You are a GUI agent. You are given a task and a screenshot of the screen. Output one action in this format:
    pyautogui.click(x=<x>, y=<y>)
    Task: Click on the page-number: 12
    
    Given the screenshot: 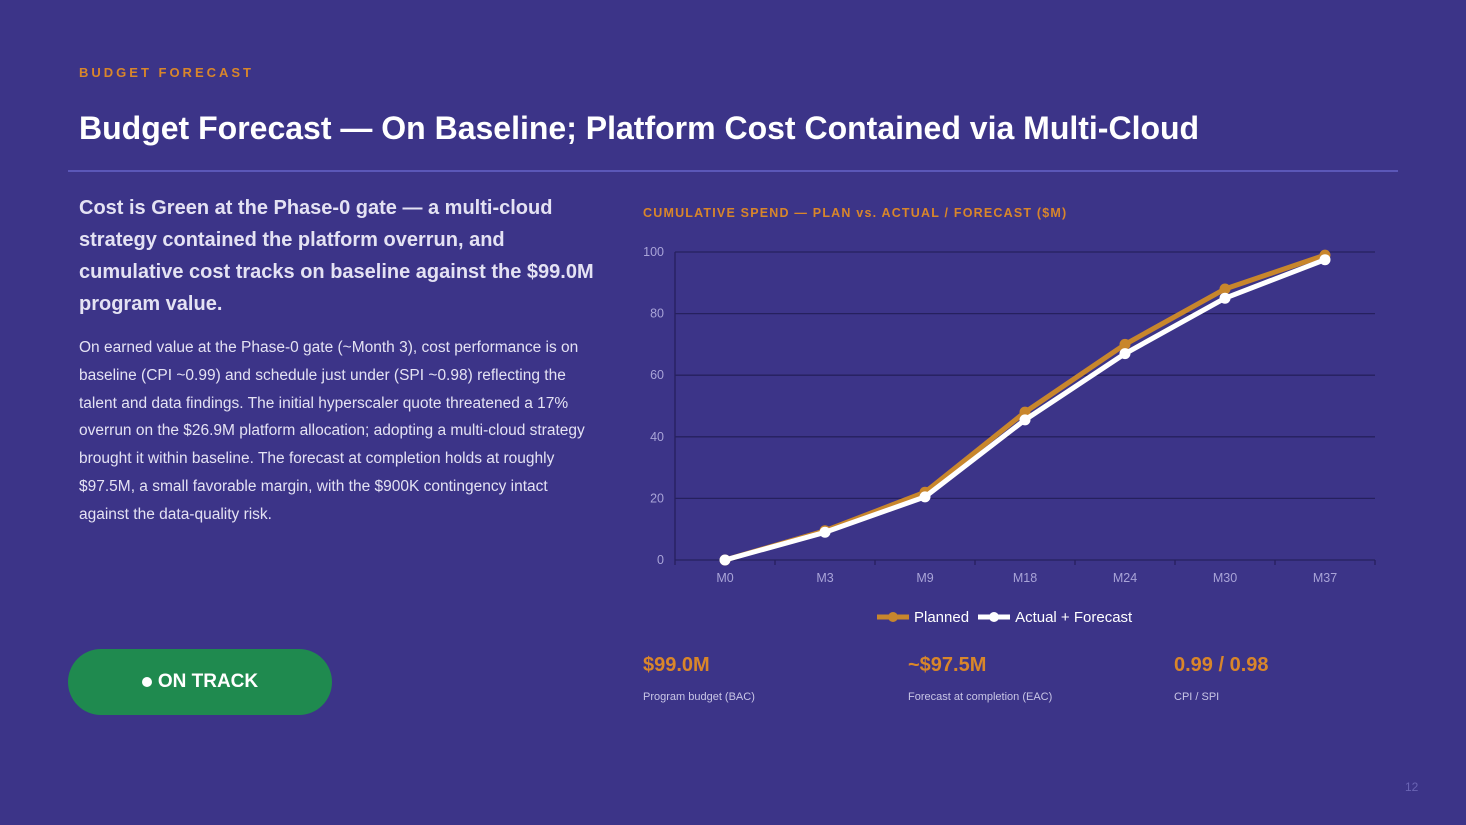 What is the action you would take?
    pyautogui.click(x=1412, y=787)
    